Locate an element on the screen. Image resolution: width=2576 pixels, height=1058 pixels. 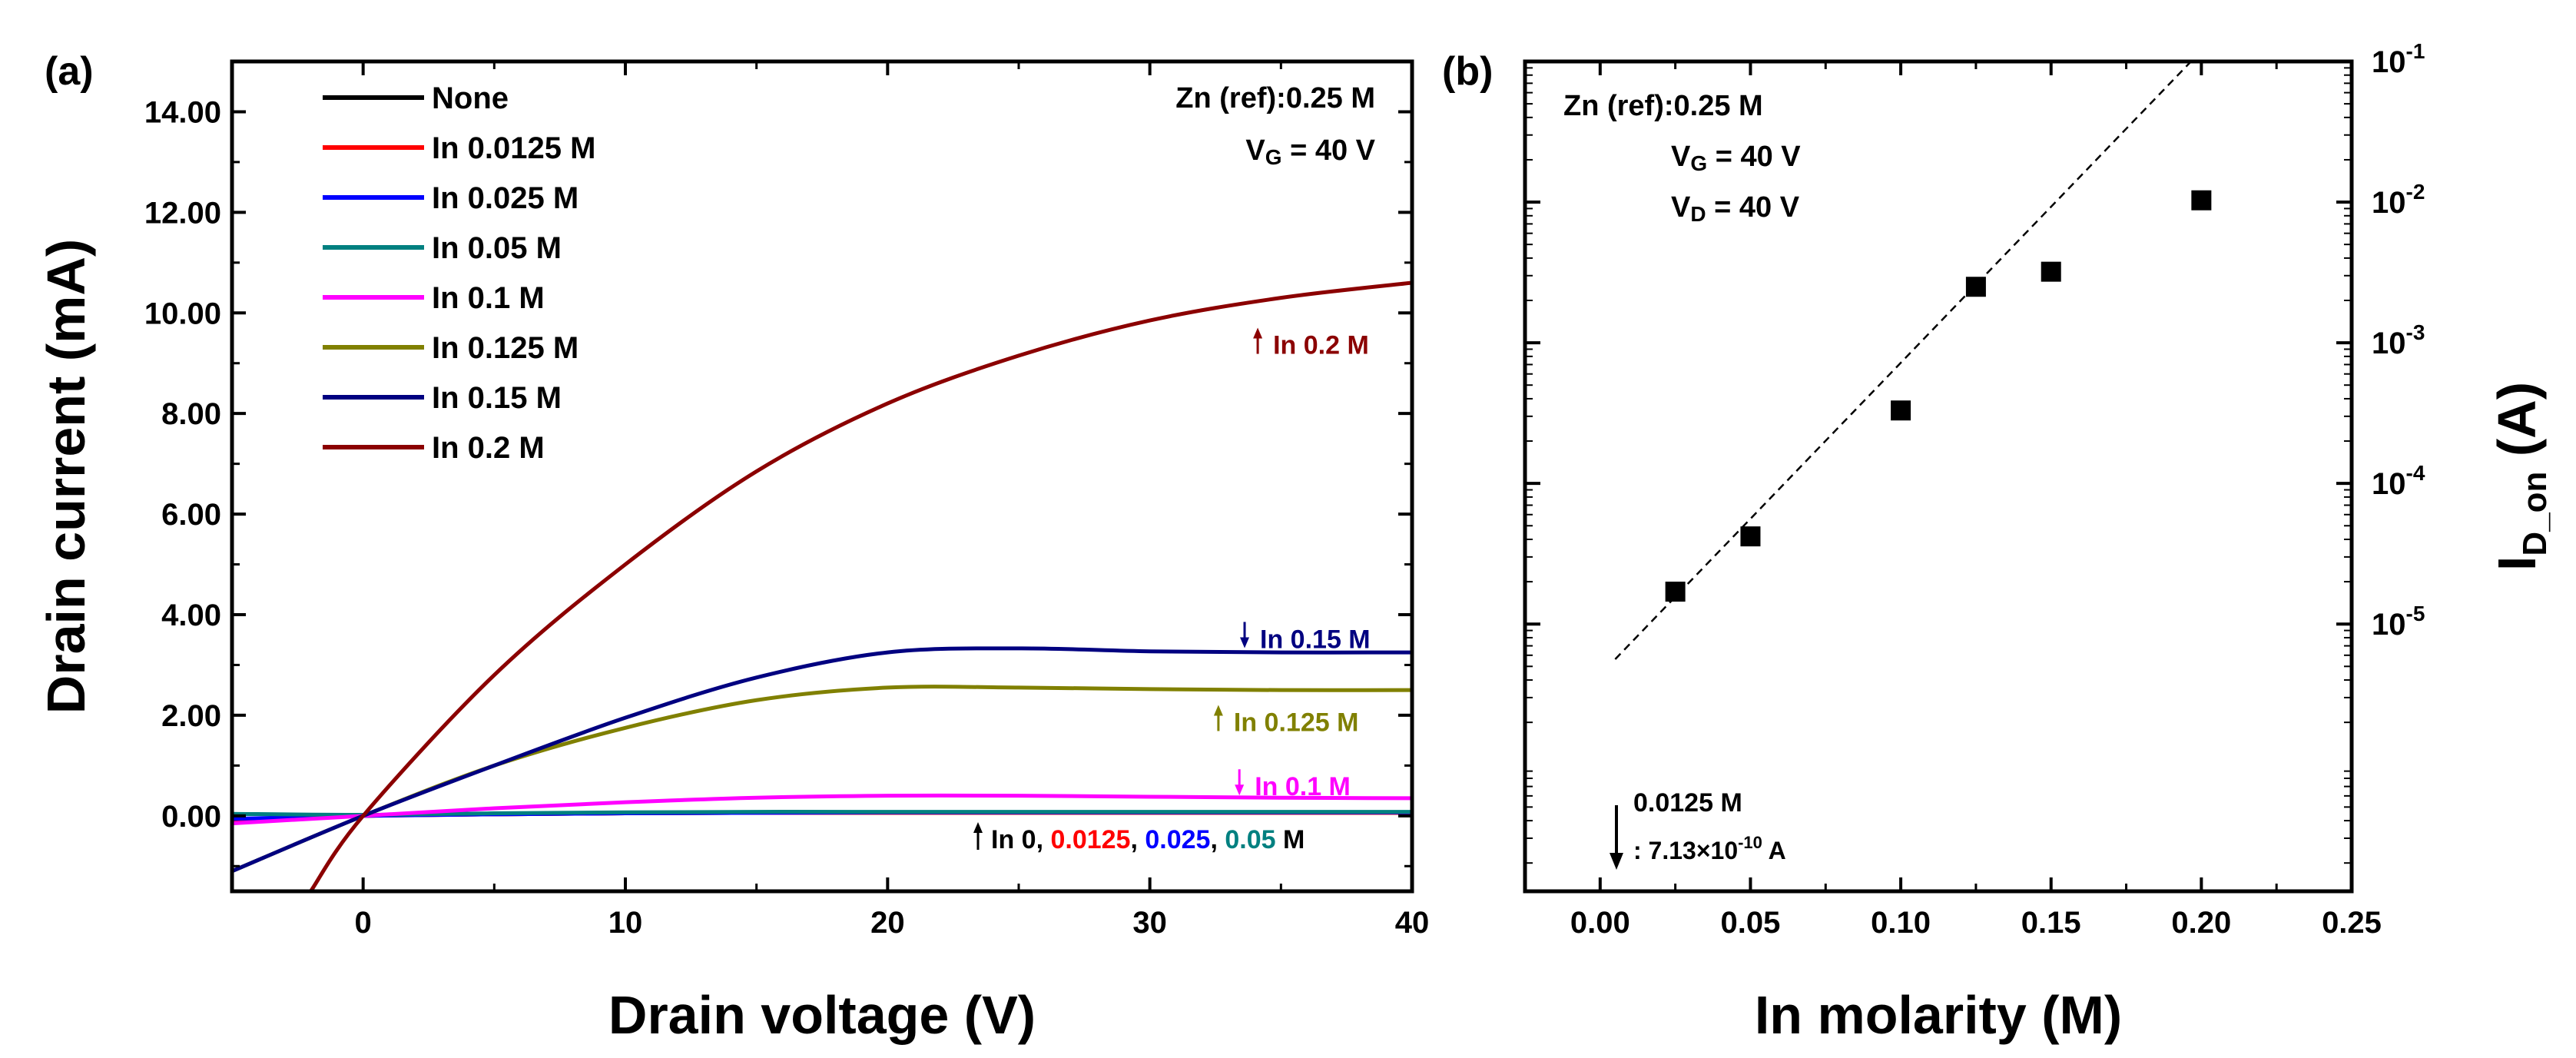
panel-a-bottom-arrowhead is located at coordinates (978, 828).